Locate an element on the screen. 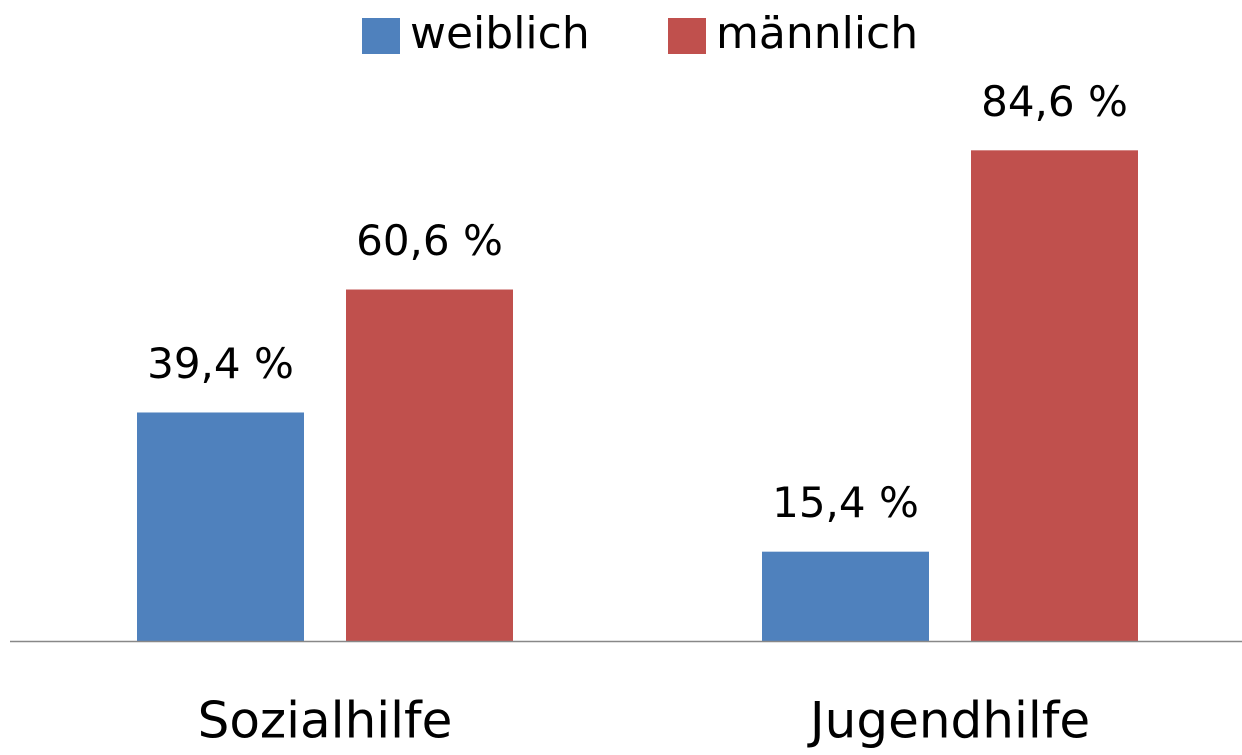 The height and width of the screenshot is (755, 1242). legend-label: männlich is located at coordinates (817, 33).